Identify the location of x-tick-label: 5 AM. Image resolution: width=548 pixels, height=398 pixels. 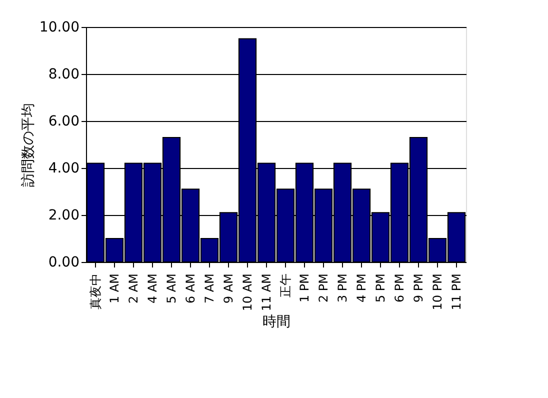
(171, 289).